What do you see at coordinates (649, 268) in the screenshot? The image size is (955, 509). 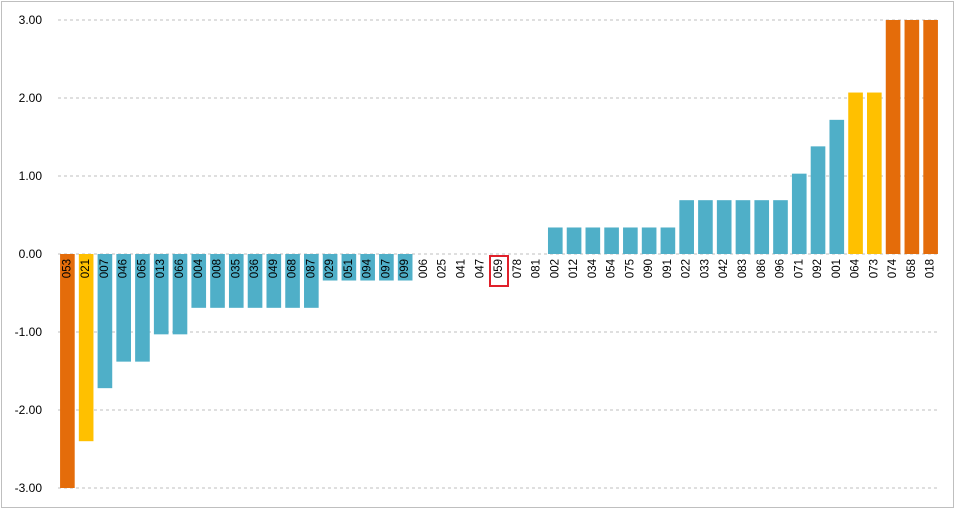 I see `category-label-090: 090` at bounding box center [649, 268].